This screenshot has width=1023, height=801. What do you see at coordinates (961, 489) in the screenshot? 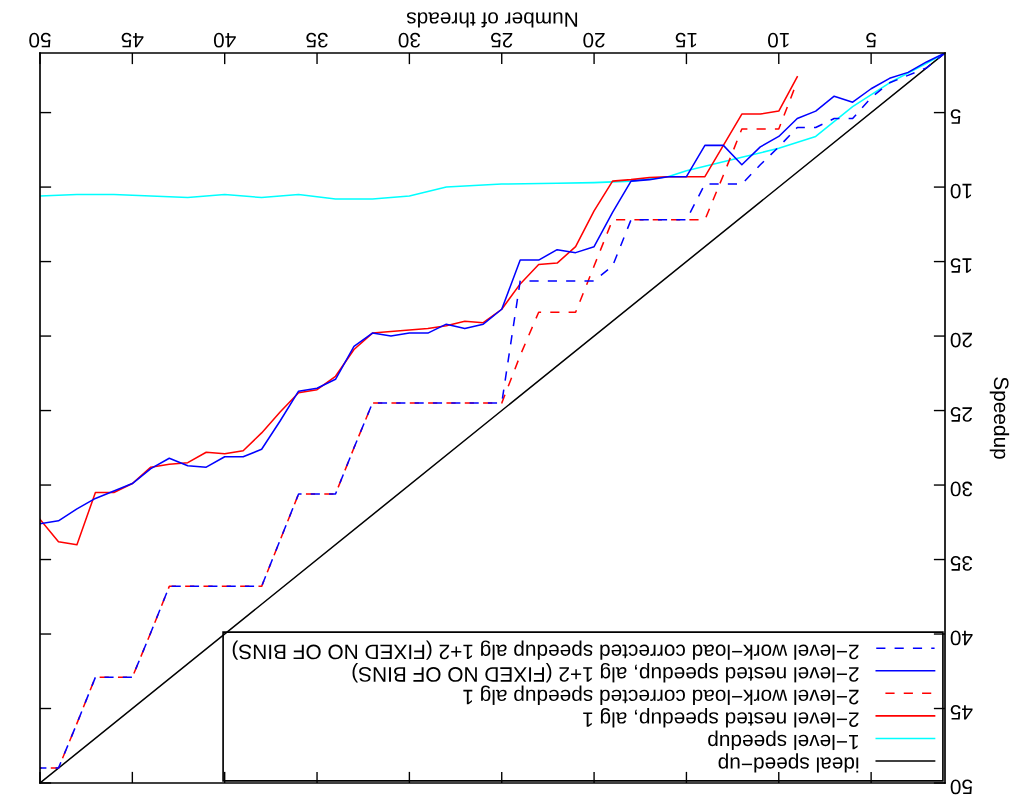
I see `y-tick-label: 30` at bounding box center [961, 489].